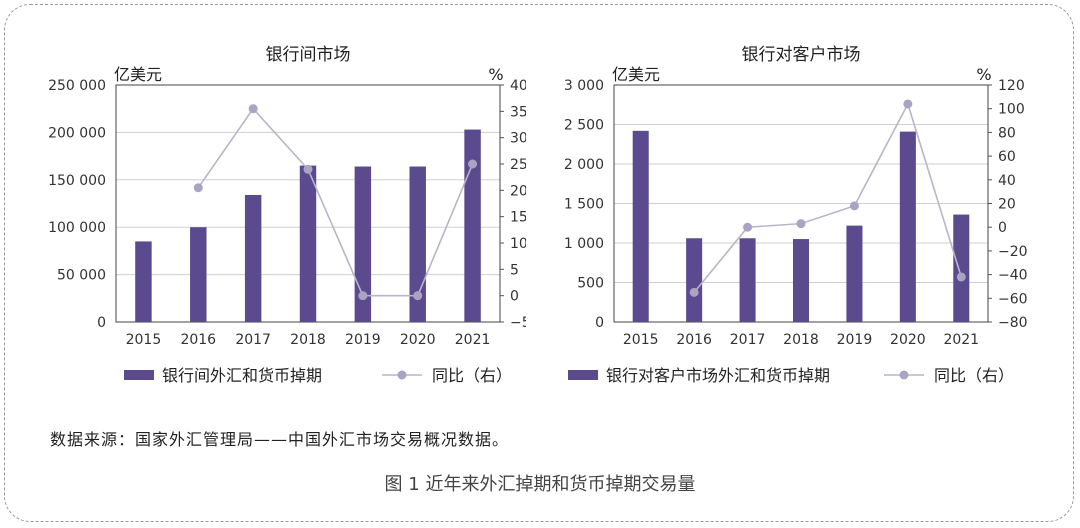 This screenshot has width=1080, height=528. Describe the element at coordinates (280, 439) in the screenshot. I see `source-note: 数据来源：国家外汇管理局——中国外汇市场交易概况数据。` at that location.